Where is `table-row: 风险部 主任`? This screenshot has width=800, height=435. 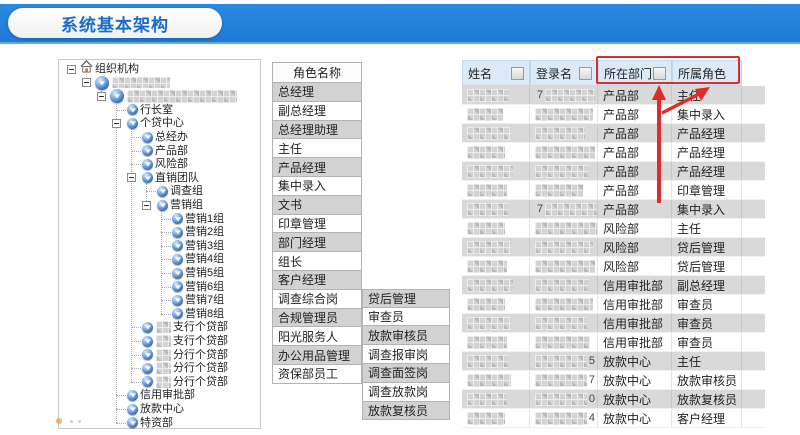 table-row: 风险部 主任 is located at coordinates (613, 228).